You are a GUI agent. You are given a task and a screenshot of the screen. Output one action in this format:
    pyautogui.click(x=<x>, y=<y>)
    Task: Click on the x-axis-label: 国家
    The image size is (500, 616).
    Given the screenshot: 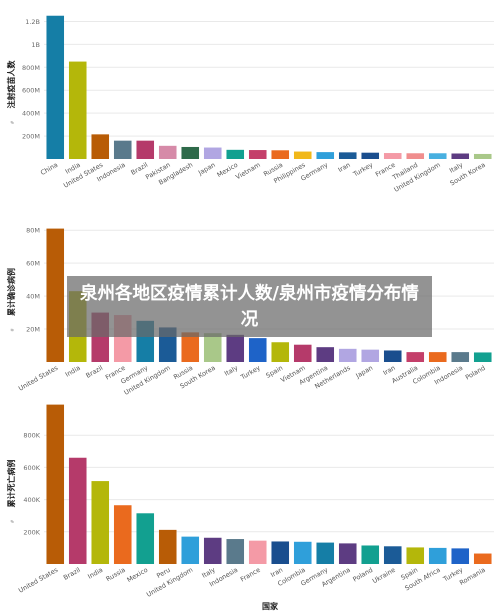 What is the action you would take?
    pyautogui.click(x=270, y=606)
    